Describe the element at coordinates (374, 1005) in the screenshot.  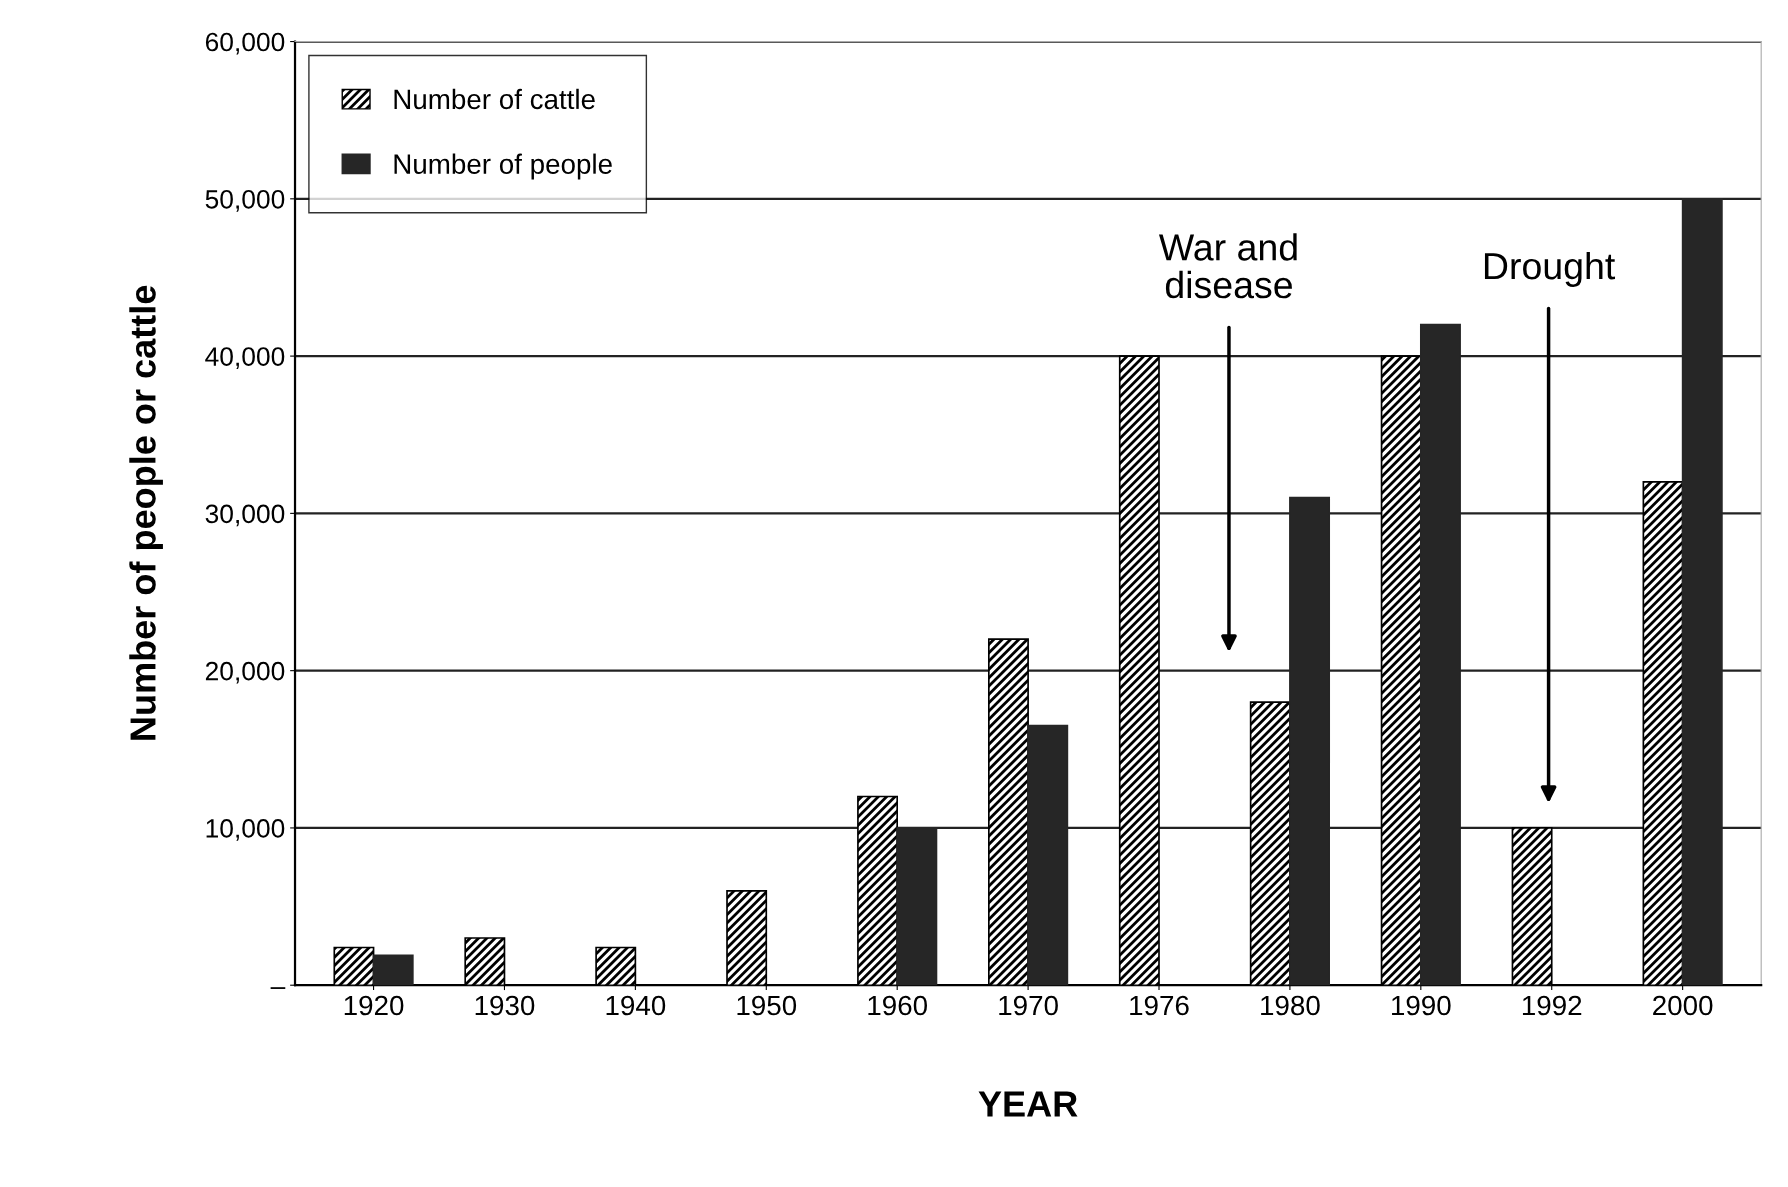
I see `x-tick-label: 1920` at that location.